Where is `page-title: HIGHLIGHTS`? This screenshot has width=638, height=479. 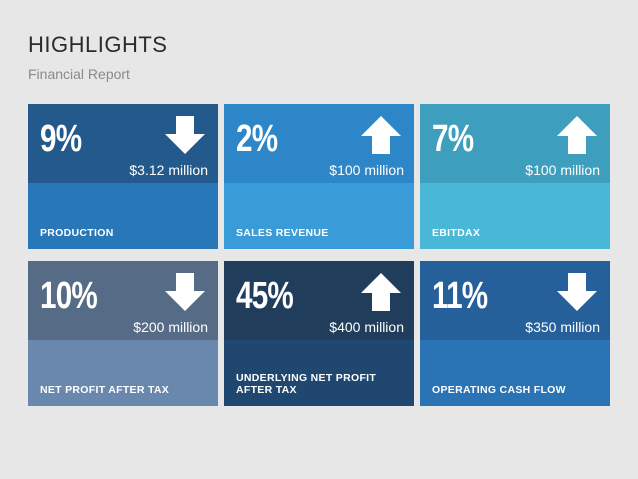 page-title: HIGHLIGHTS is located at coordinates (98, 44).